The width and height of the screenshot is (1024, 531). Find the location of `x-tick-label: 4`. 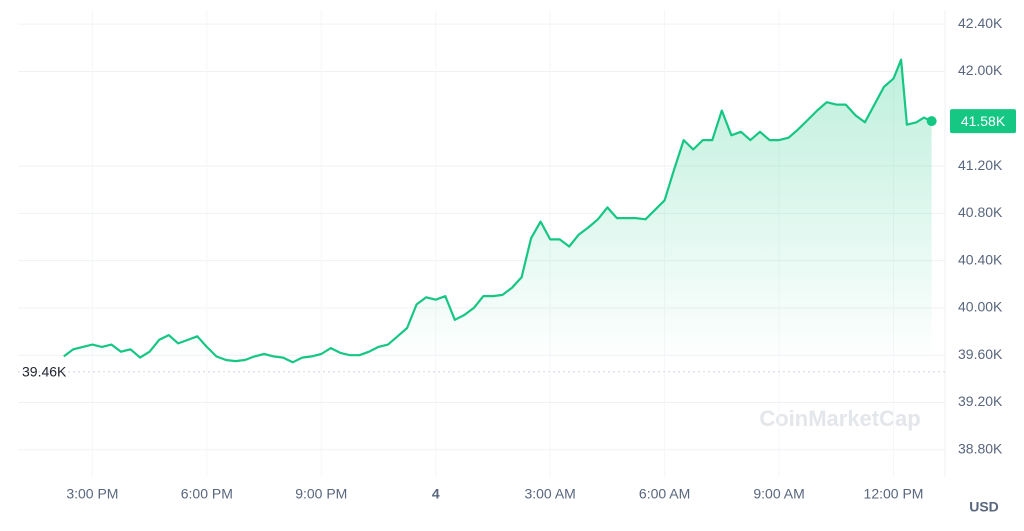

x-tick-label: 4 is located at coordinates (436, 494).